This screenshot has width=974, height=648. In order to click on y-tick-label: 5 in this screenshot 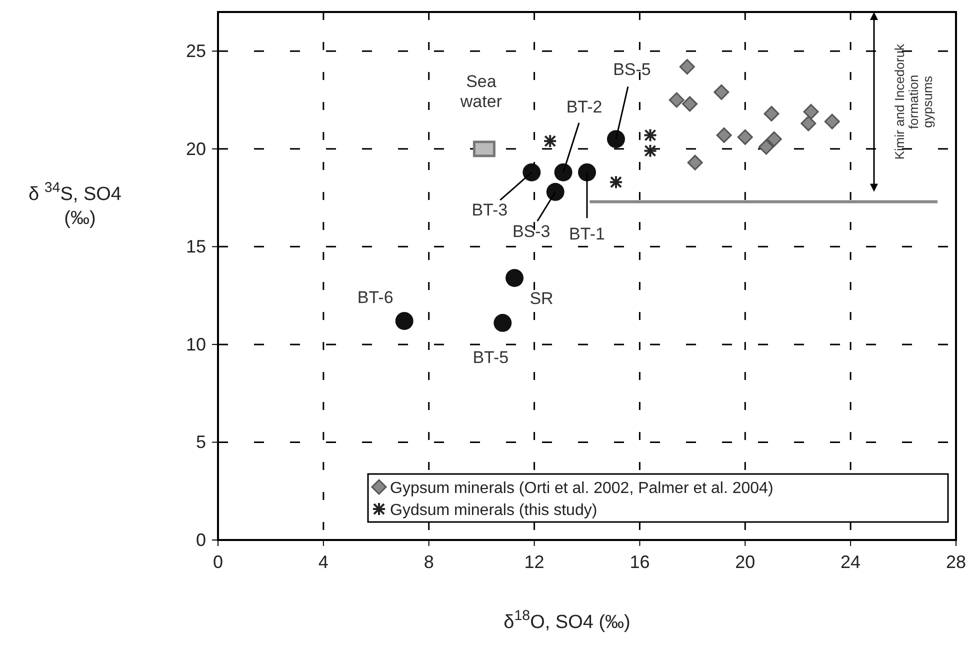, I will do `click(201, 442)`.